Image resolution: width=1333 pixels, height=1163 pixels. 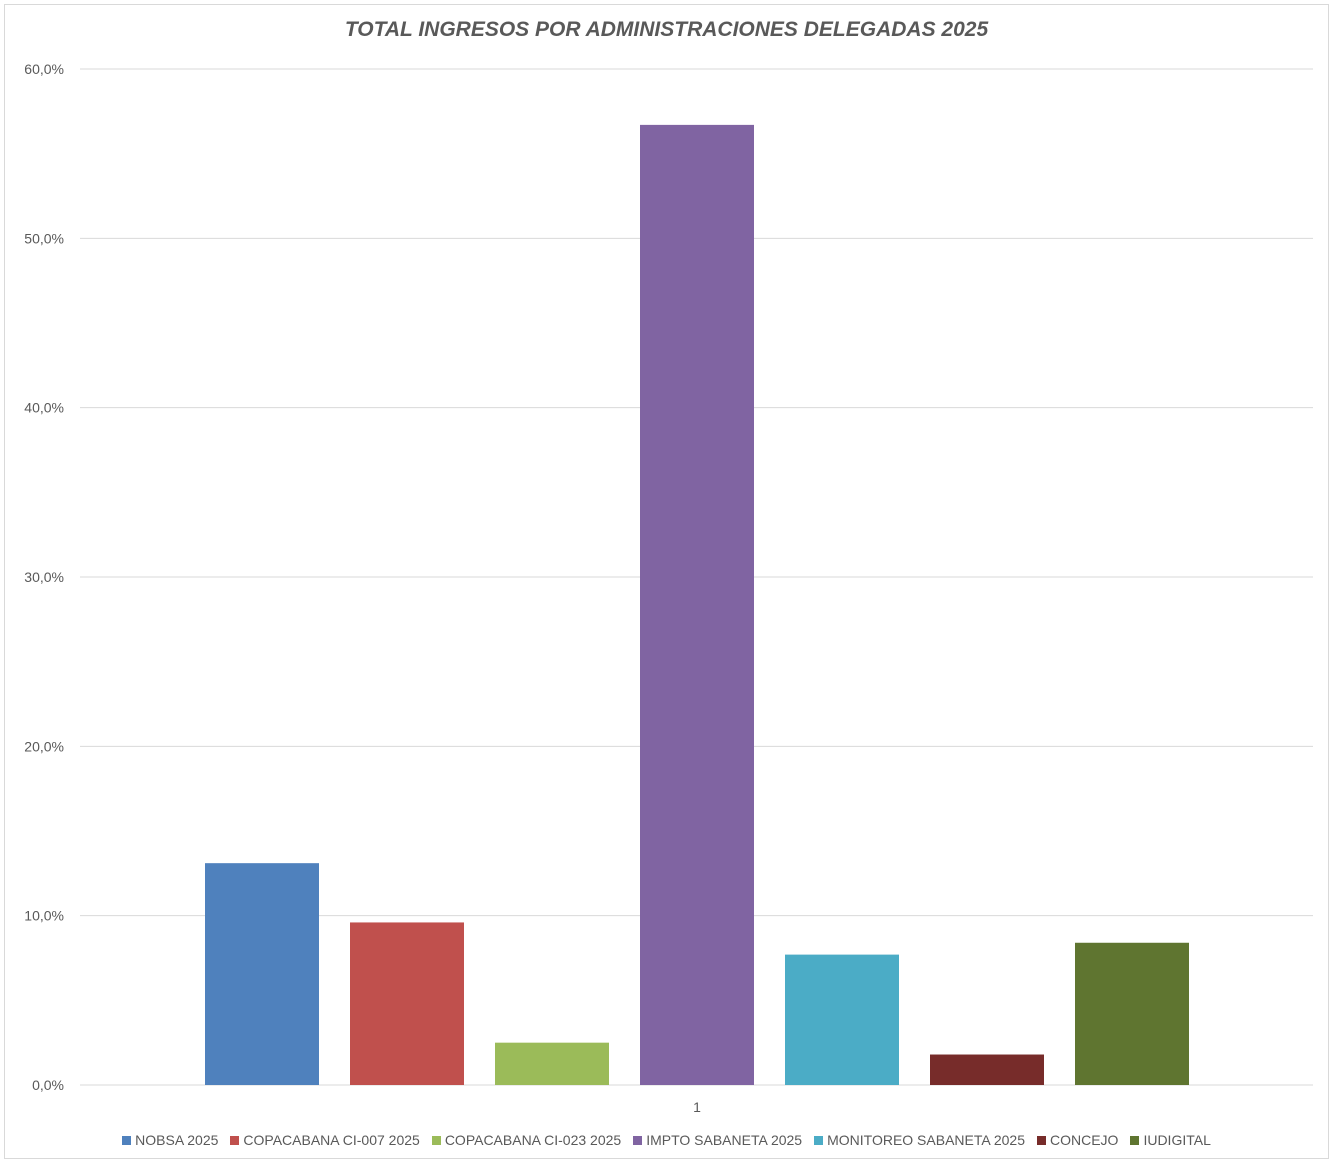 I want to click on y-tick-label: 30,0%, so click(x=44, y=577).